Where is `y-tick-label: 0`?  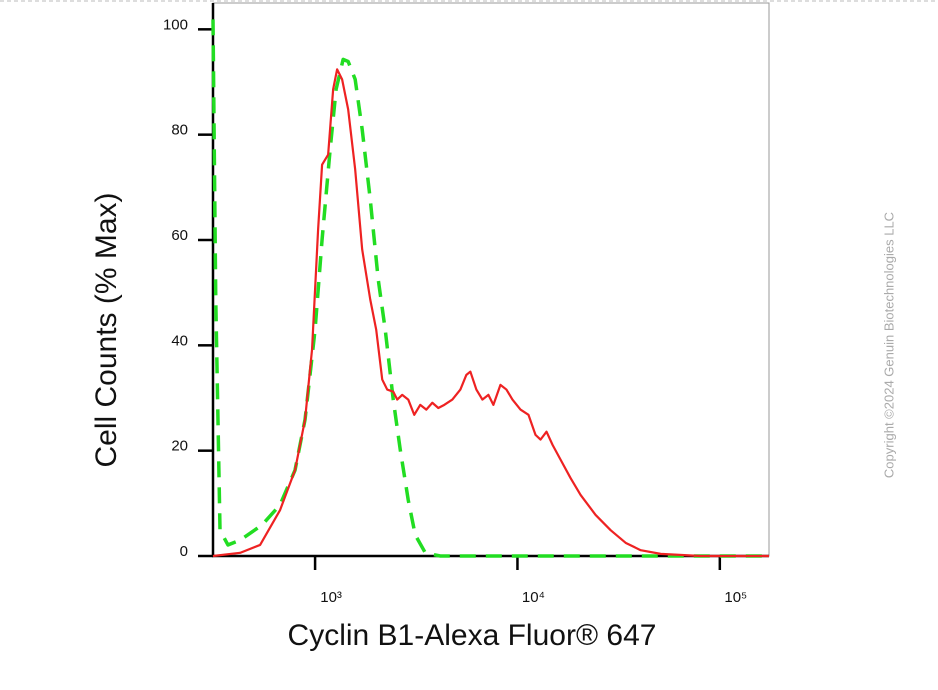
y-tick-label: 0 is located at coordinates (184, 551).